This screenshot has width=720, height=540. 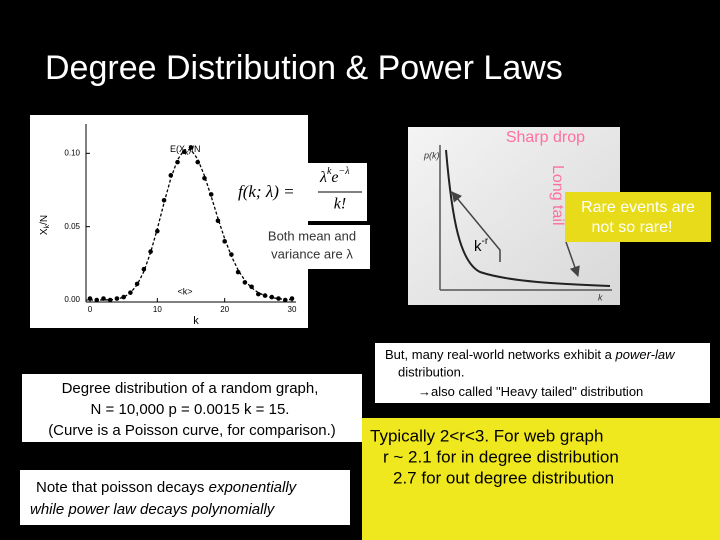 What do you see at coordinates (542, 373) in the screenshot?
I see `text-box` at bounding box center [542, 373].